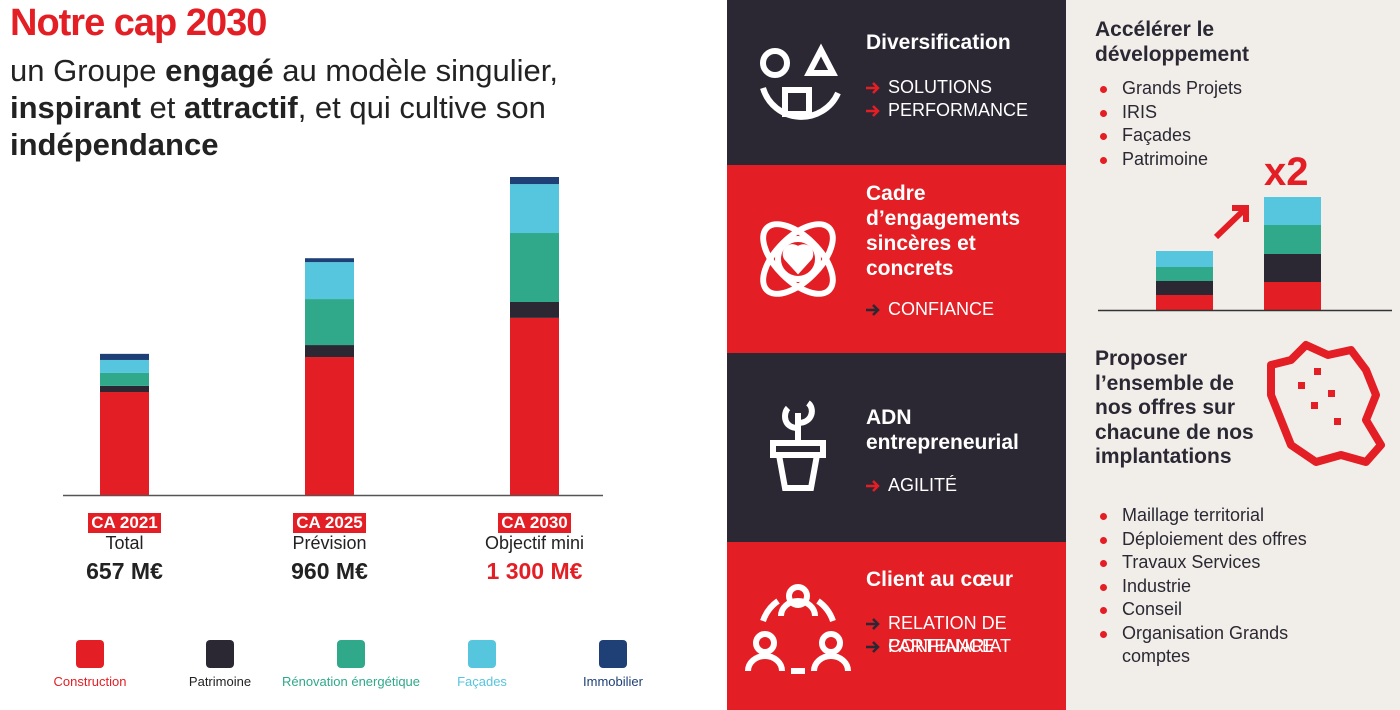 This screenshot has height=710, width=1400. I want to click on category-label: CA 2021, so click(124, 523).